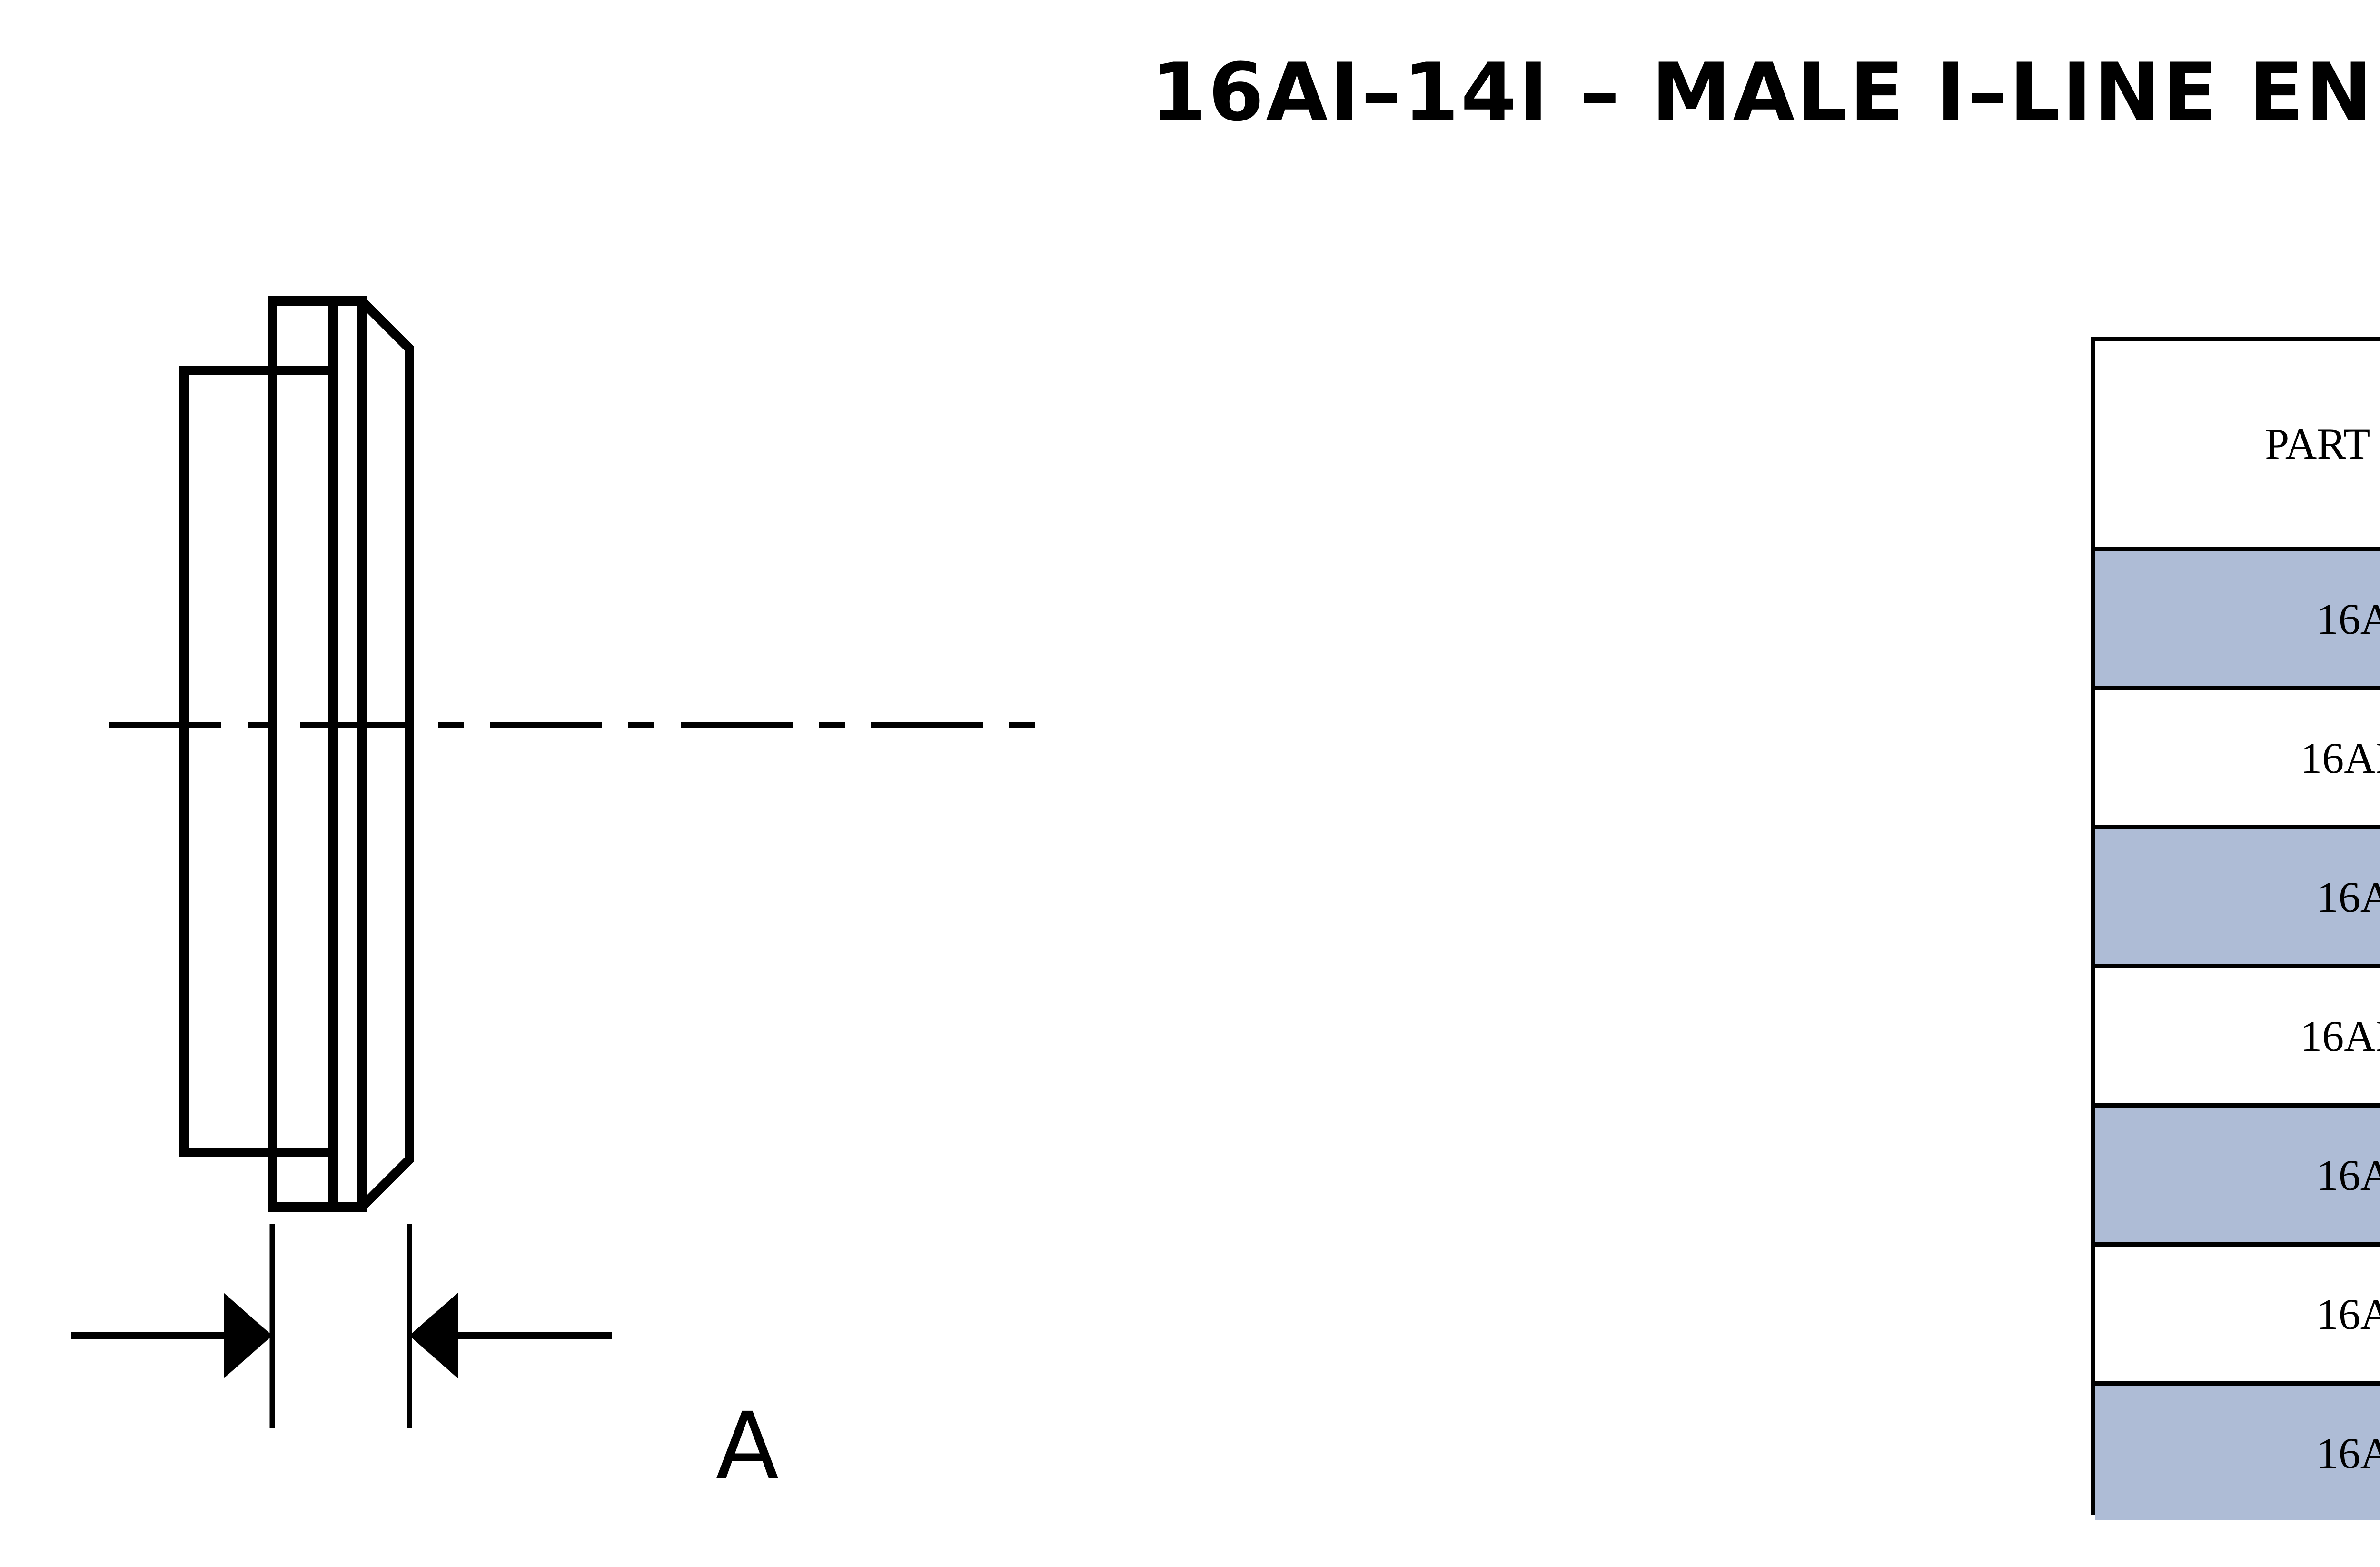  I want to click on cell-part_number: 16AI-14I-2, so click(2237, 897).